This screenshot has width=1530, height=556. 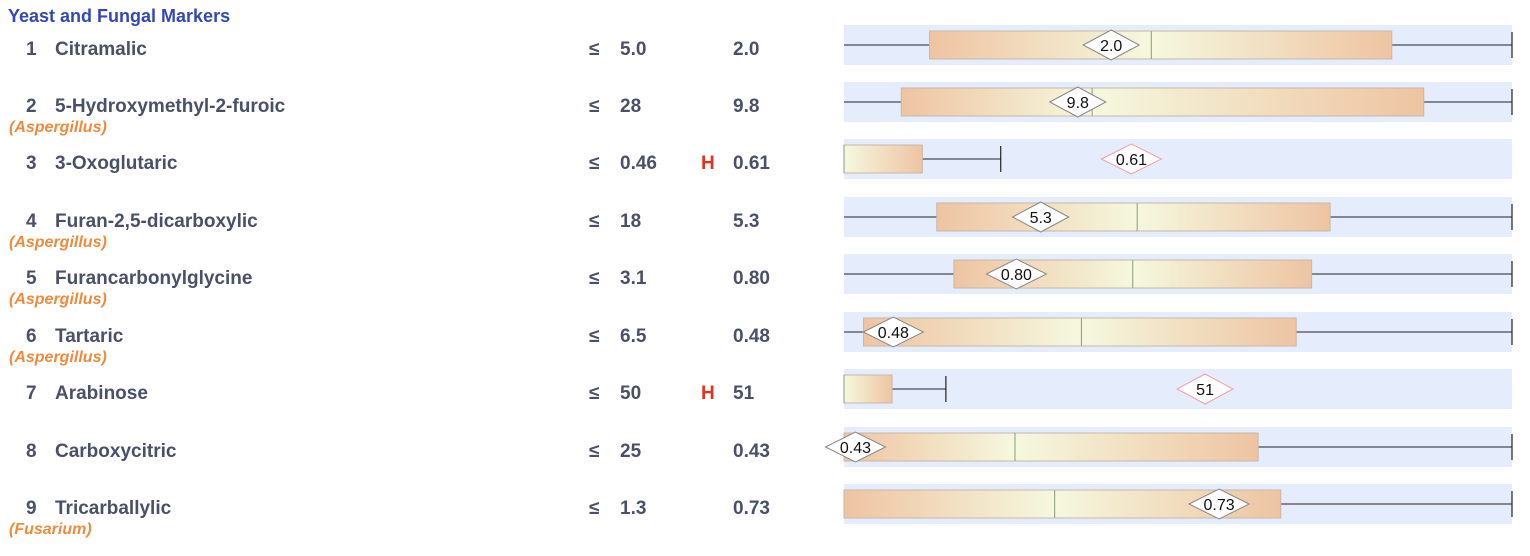 I want to click on range-plot: 5.3, so click(x=1178, y=217).